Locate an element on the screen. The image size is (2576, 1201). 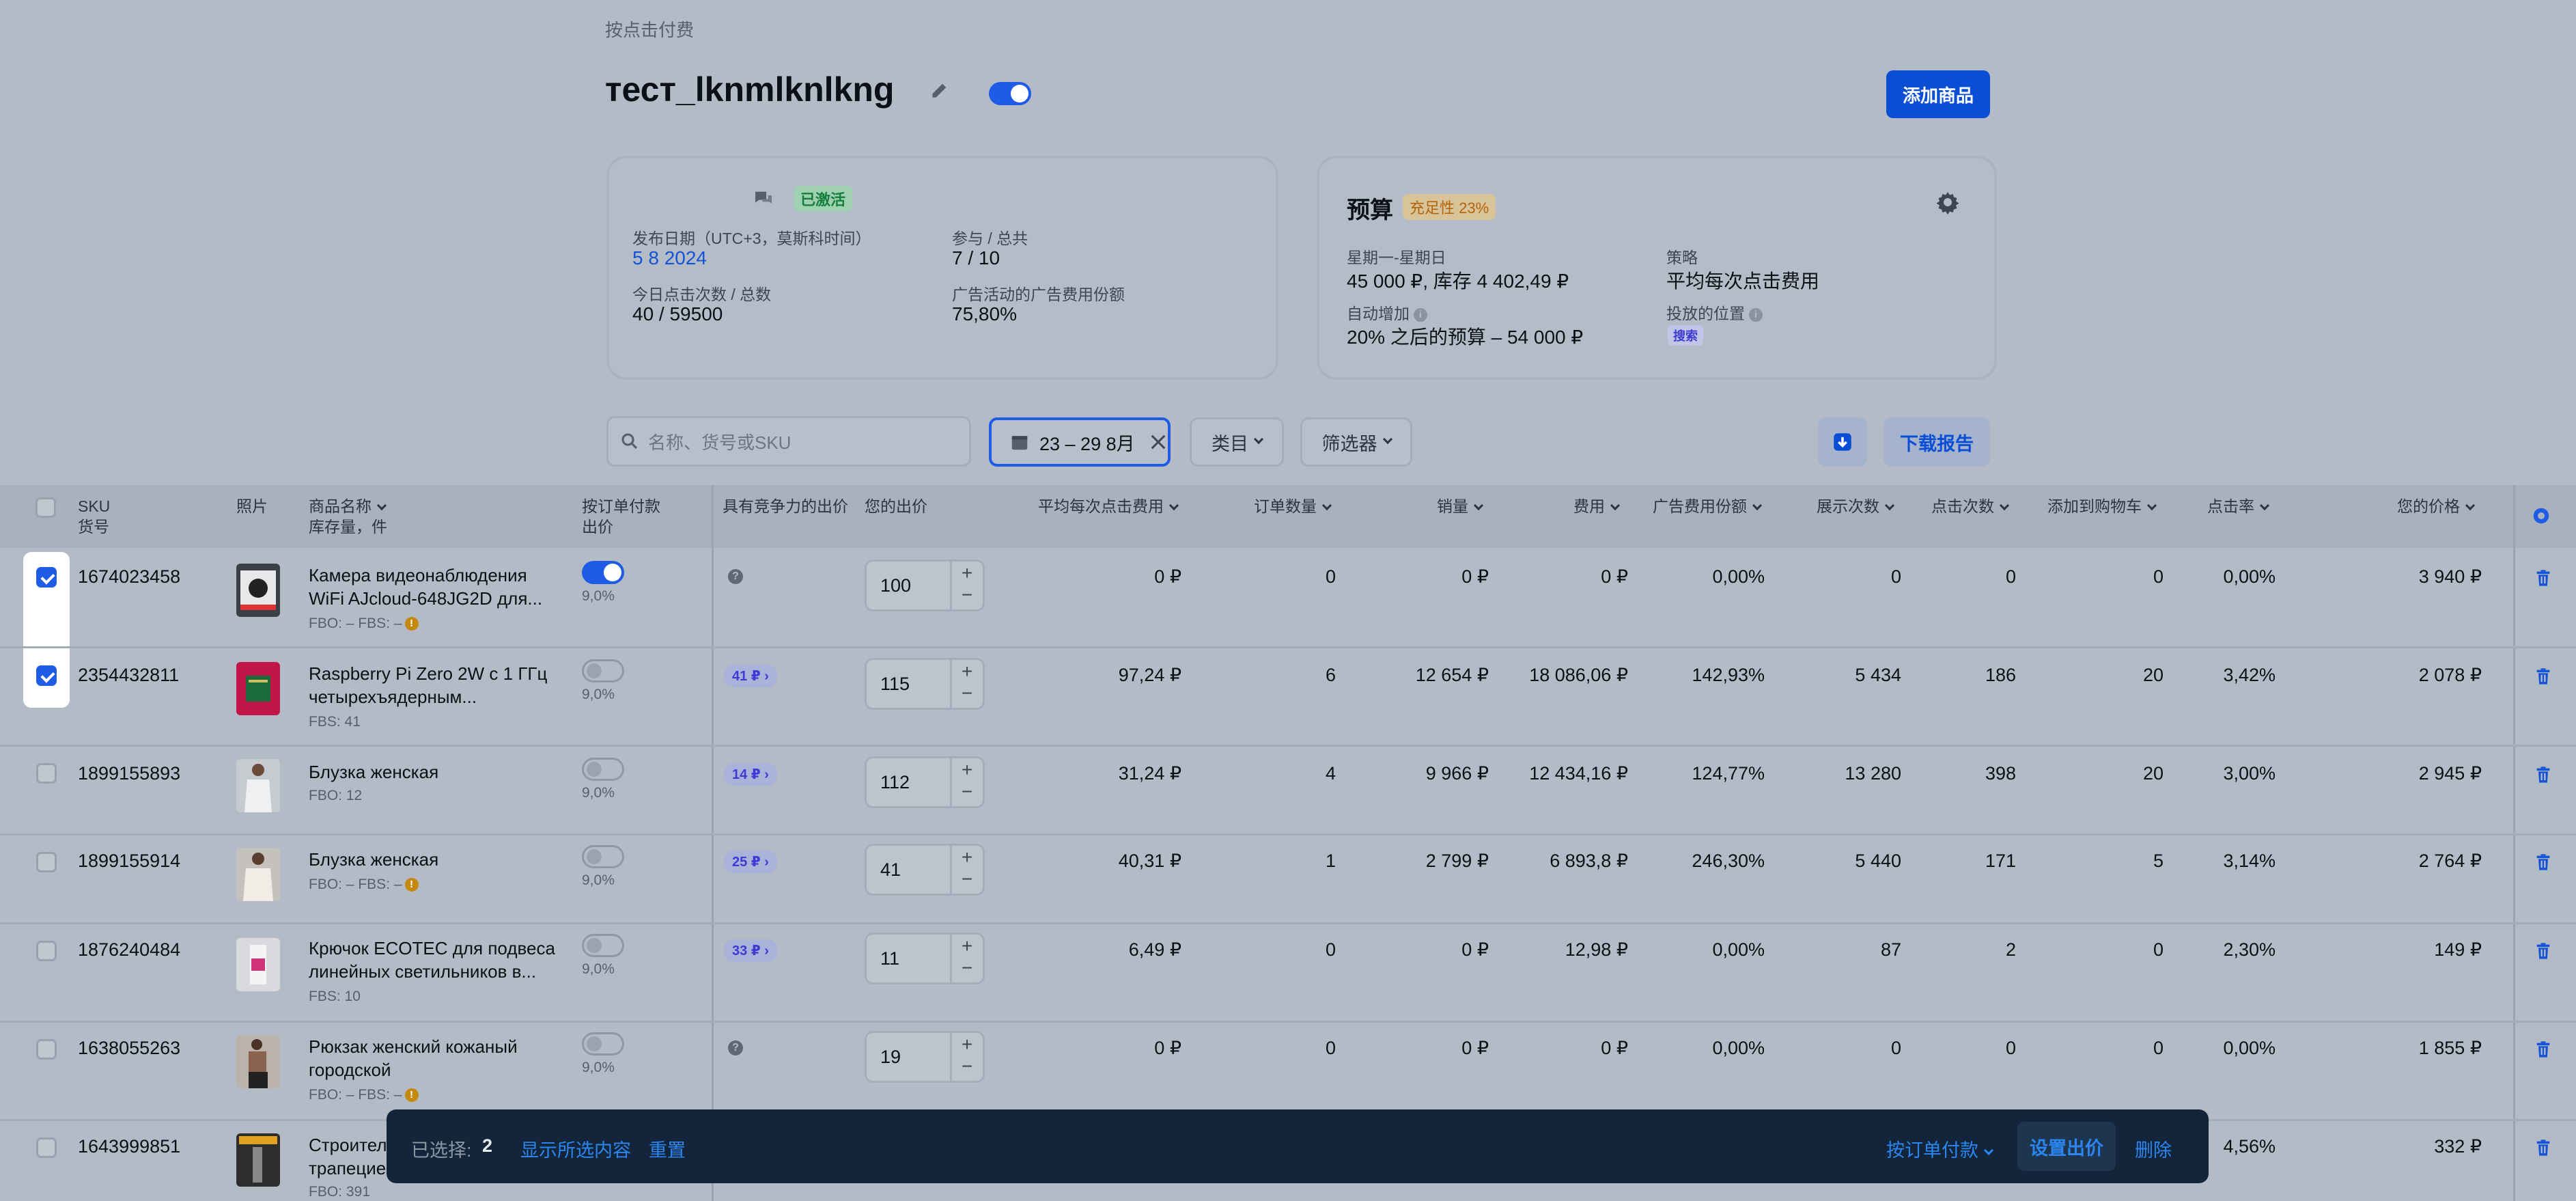
header-orders: 订单数量 is located at coordinates (1293, 506).